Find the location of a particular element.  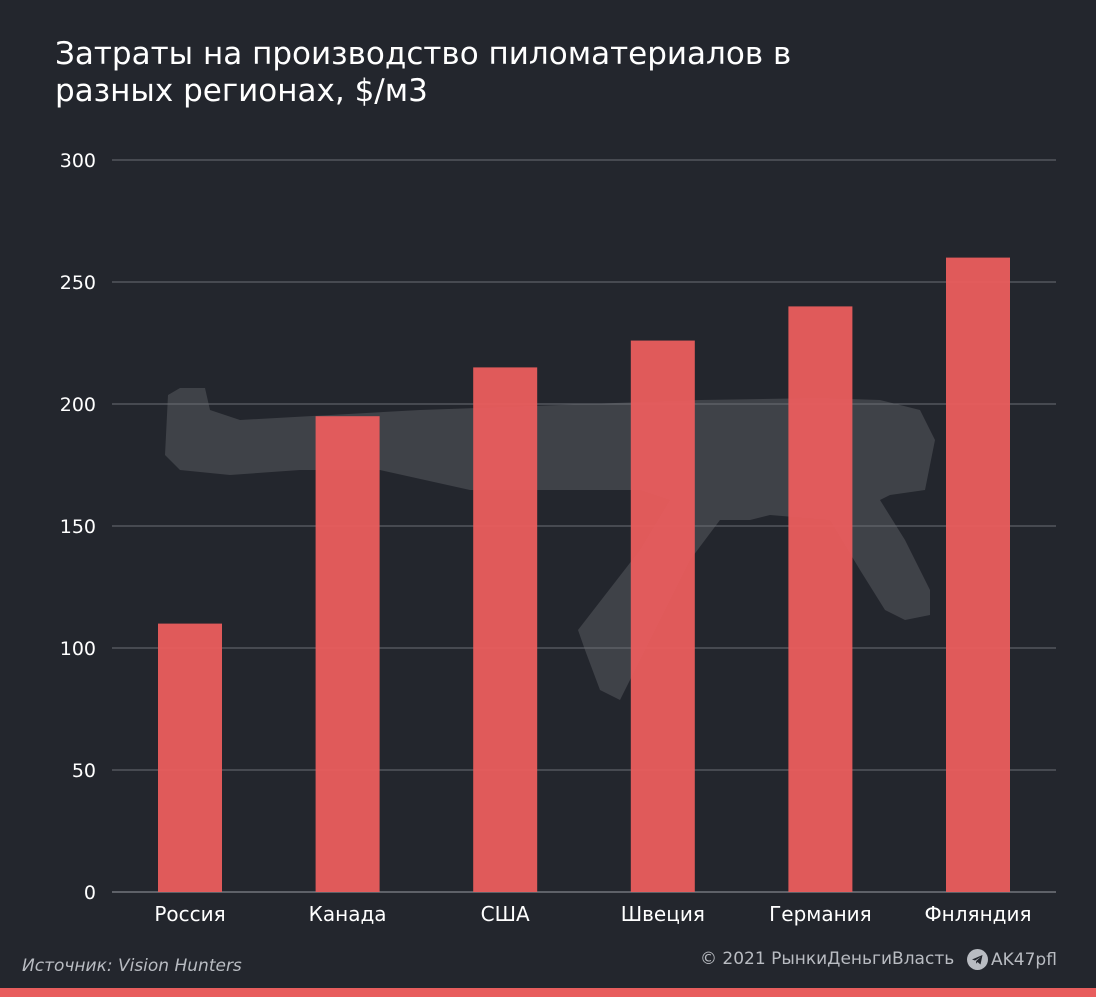

y-tick-label: 200 is located at coordinates (78, 405).